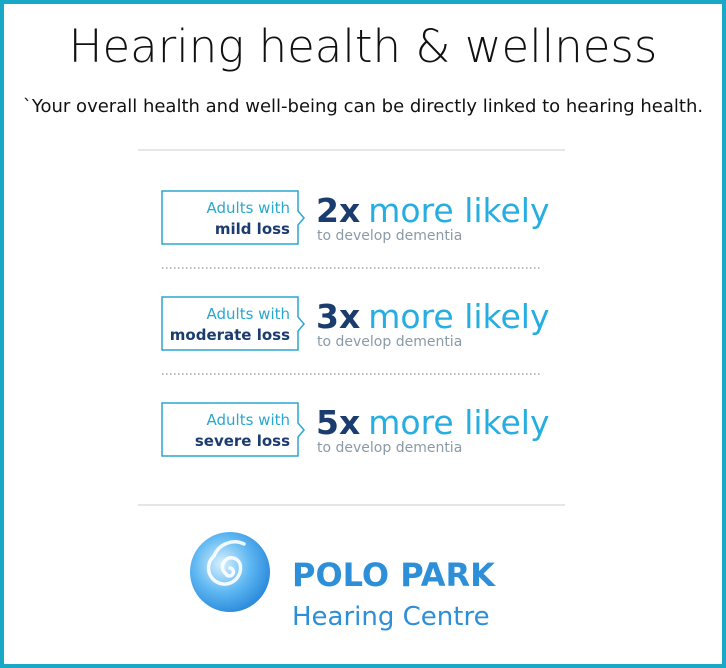  What do you see at coordinates (230, 572) in the screenshot?
I see `logo-mark` at bounding box center [230, 572].